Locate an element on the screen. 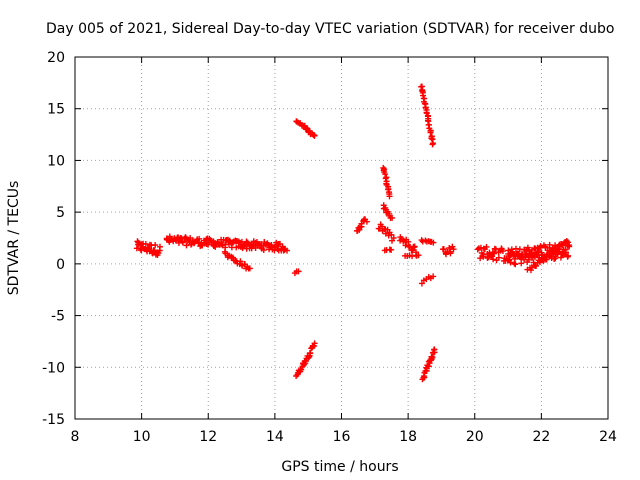 The width and height of the screenshot is (640, 480). x-tick-label: 8 is located at coordinates (75, 437).